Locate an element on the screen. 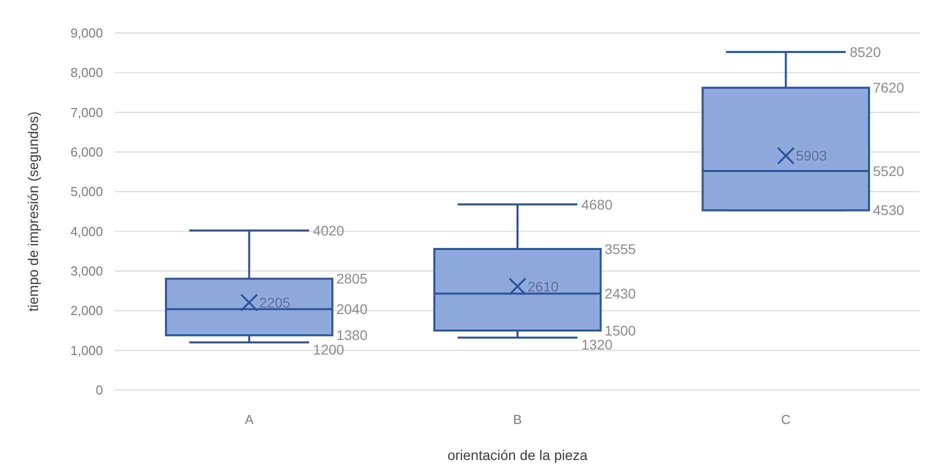  annotation: 5903 is located at coordinates (812, 156).